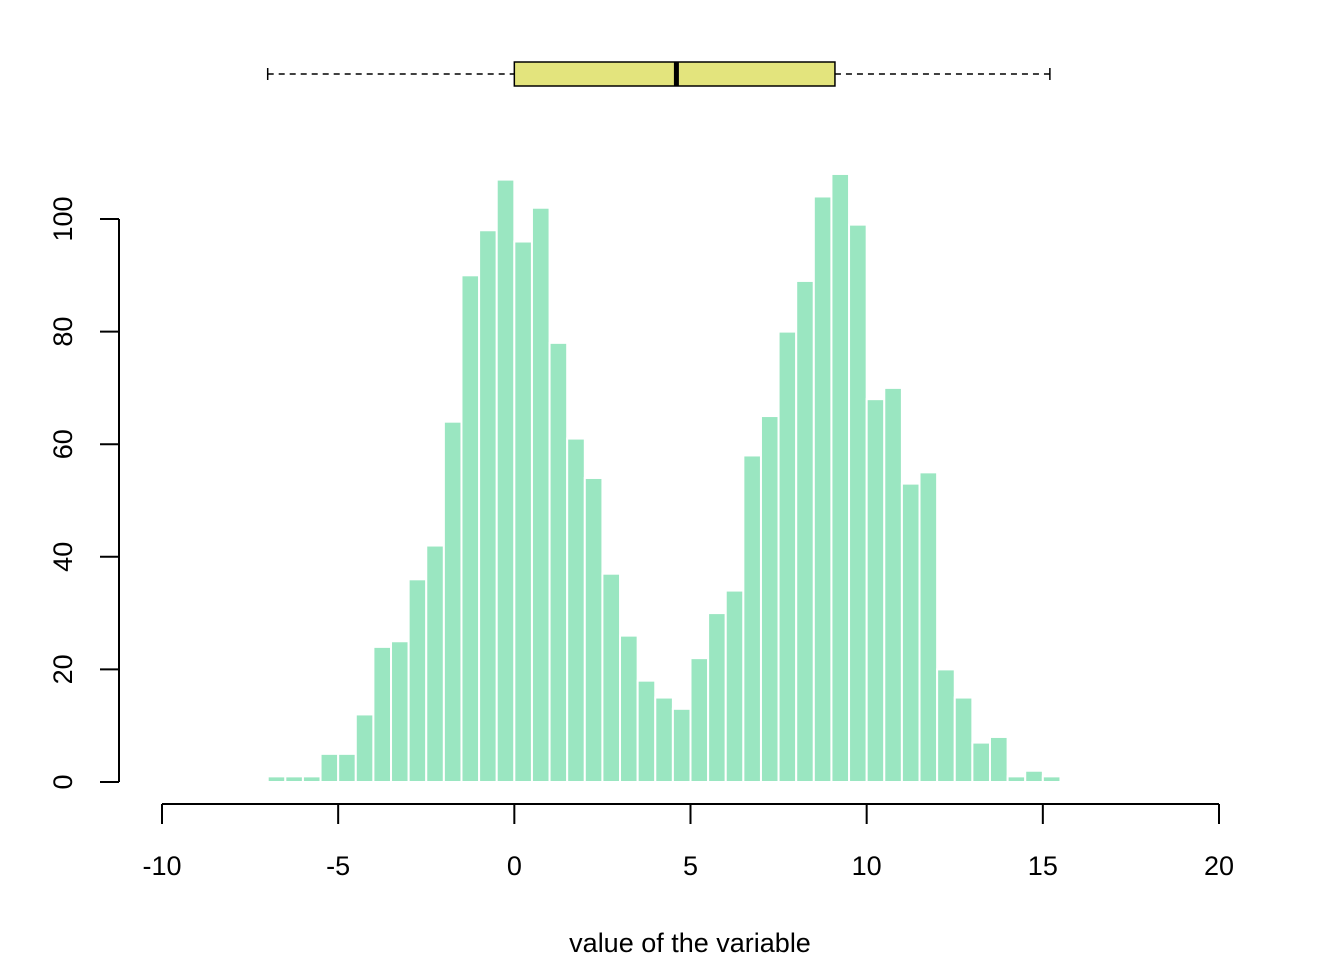 The height and width of the screenshot is (960, 1344). Describe the element at coordinates (63, 332) in the screenshot. I see `y-tick-label: 80` at that location.